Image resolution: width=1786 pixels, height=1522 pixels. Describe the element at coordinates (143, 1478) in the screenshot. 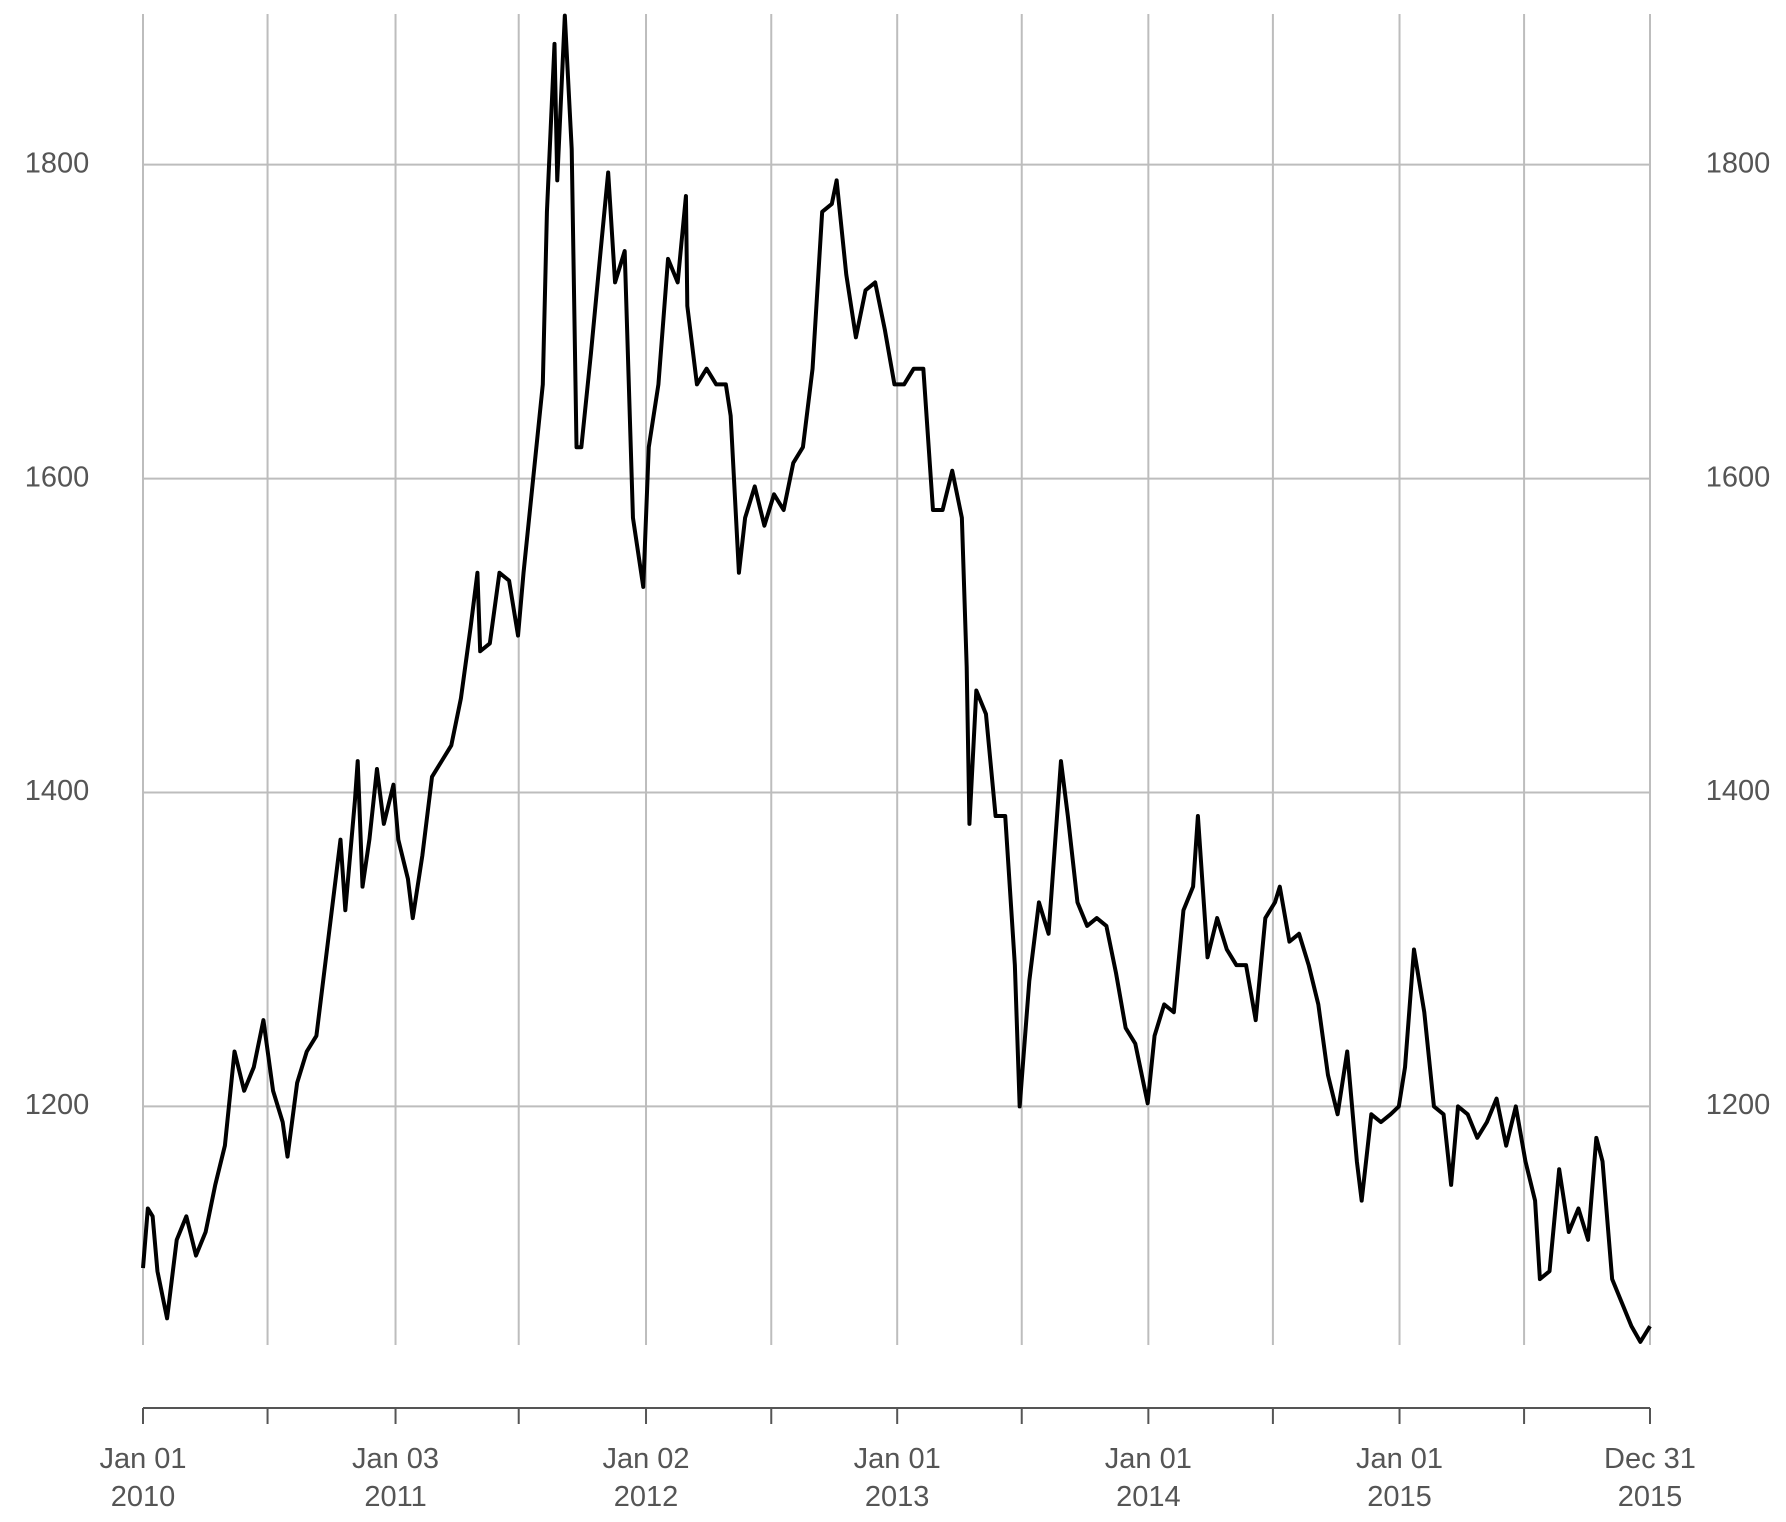

I see `x-tick-label: Jan 01 2010` at that location.